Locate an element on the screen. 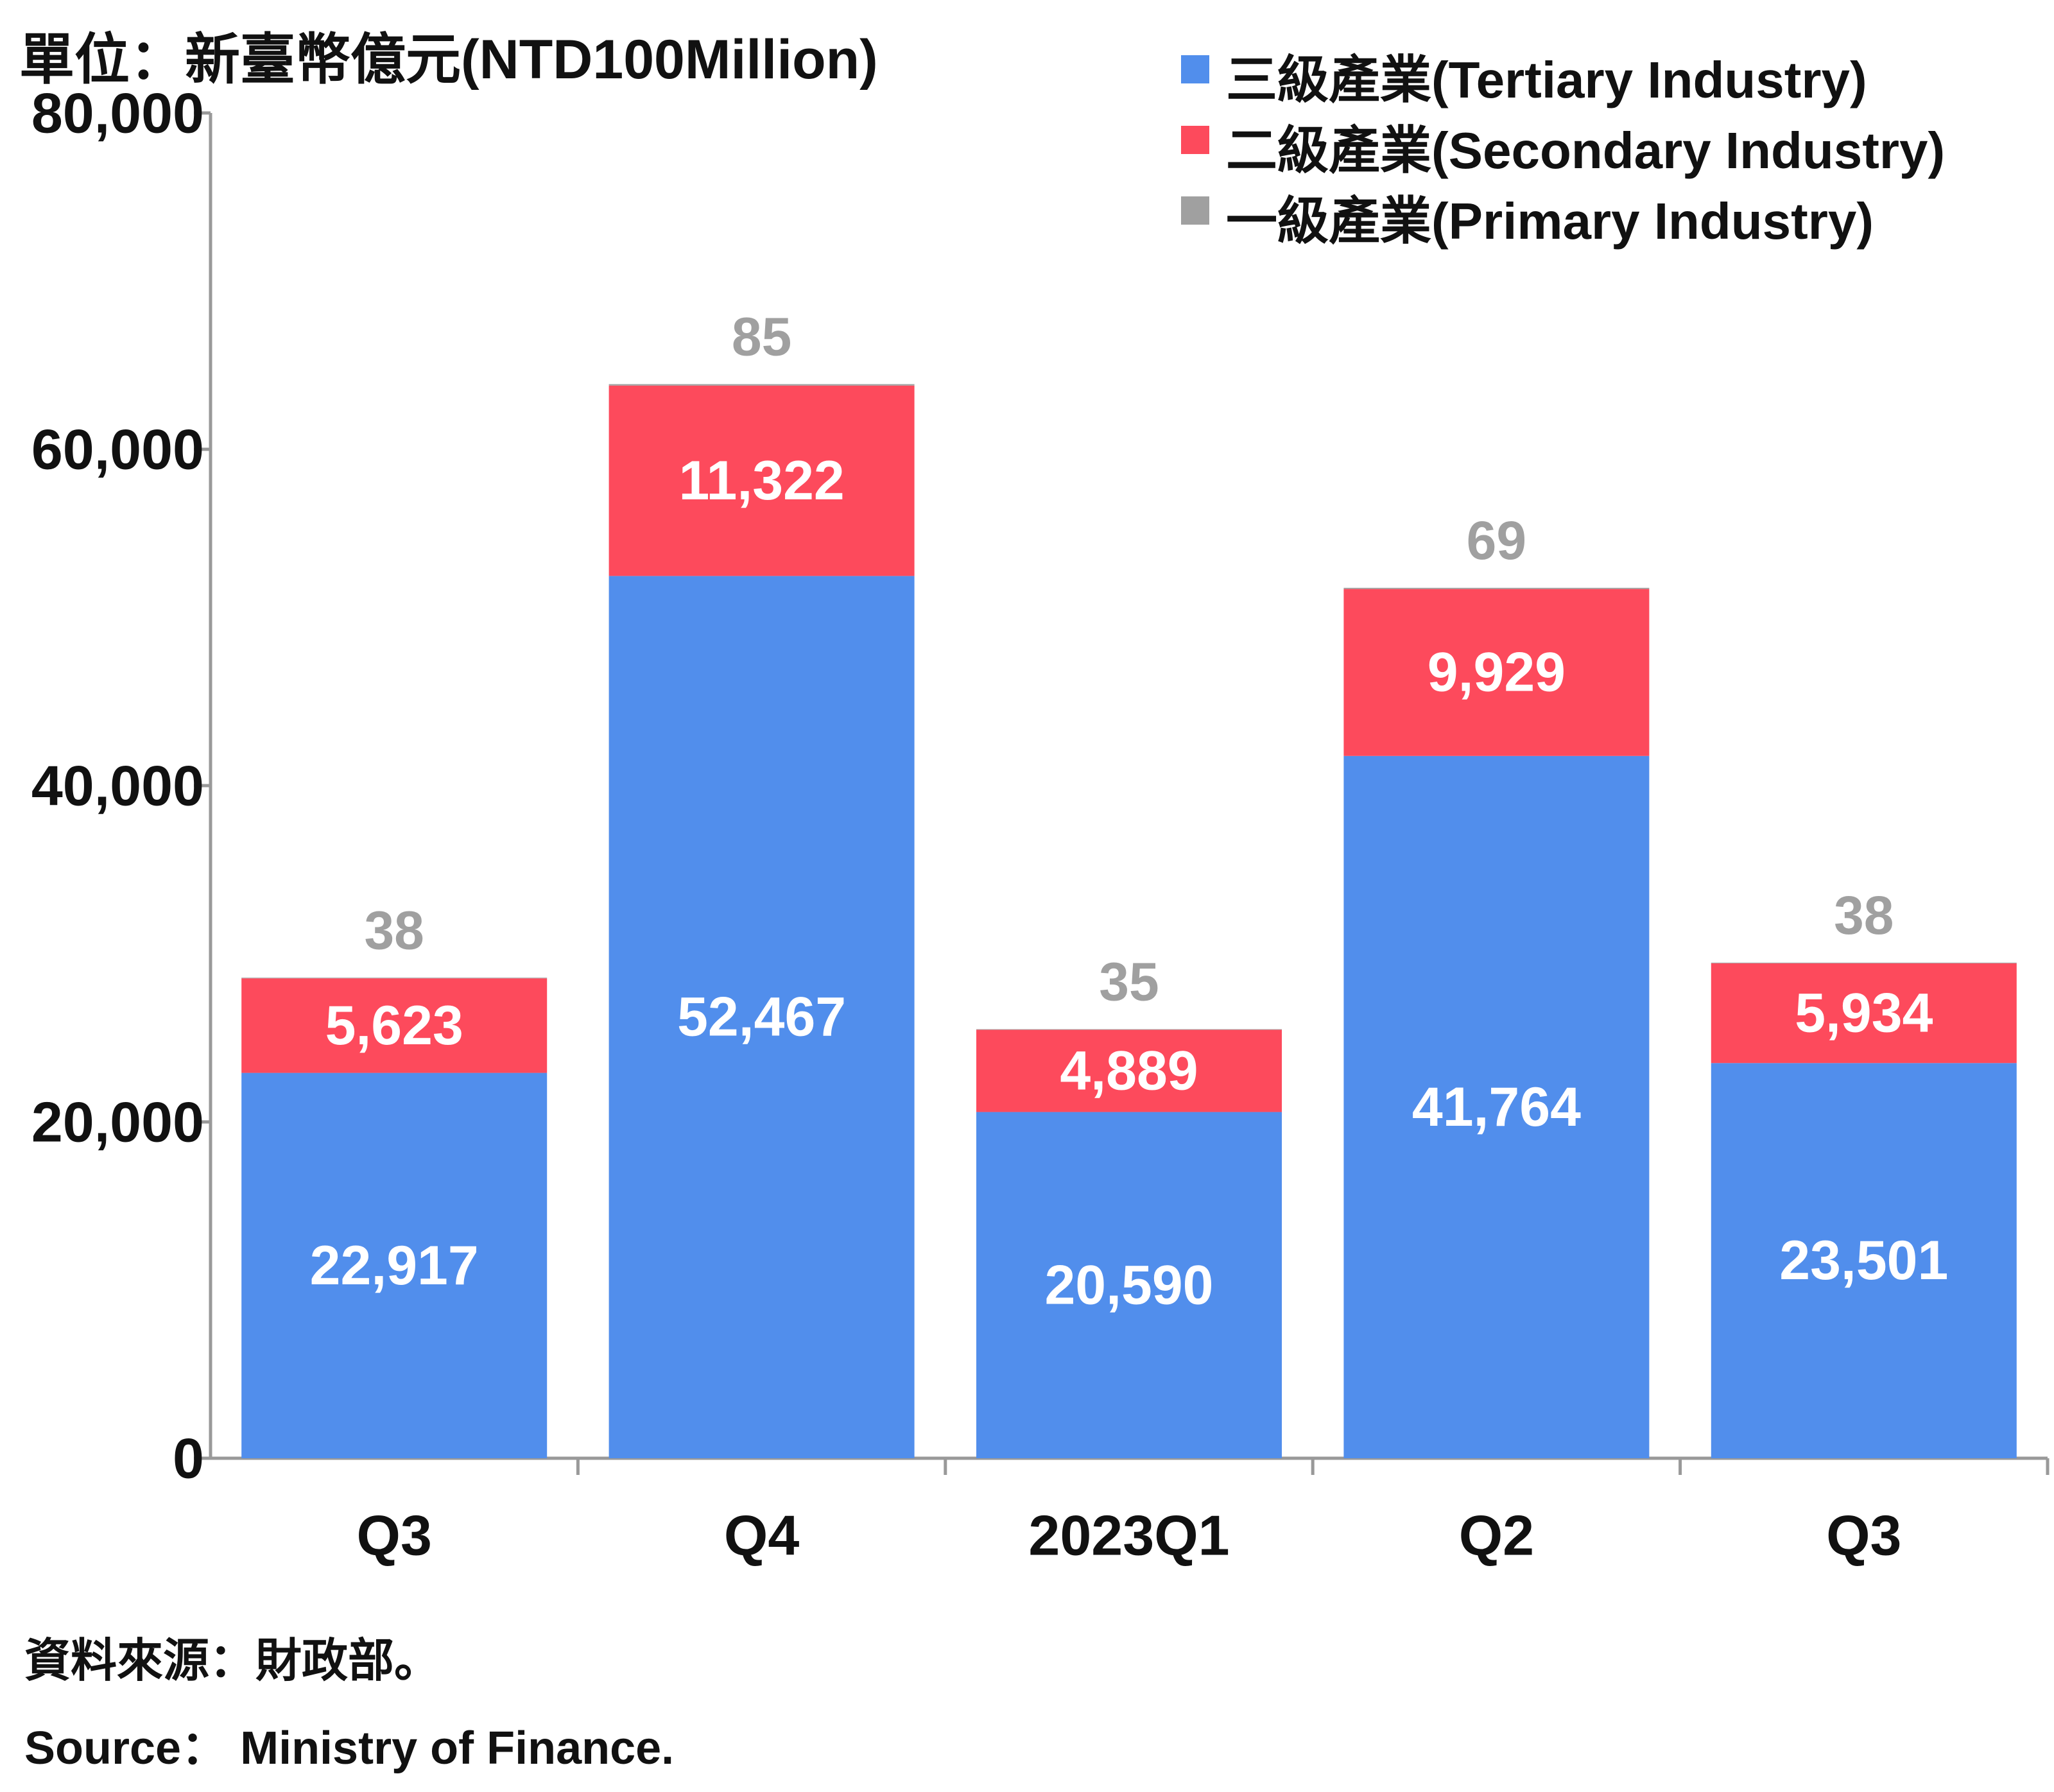 This screenshot has height=1792, width=2054. legend-label-tertiary: 三級產業(Tertiary Industry) is located at coordinates (1547, 79).